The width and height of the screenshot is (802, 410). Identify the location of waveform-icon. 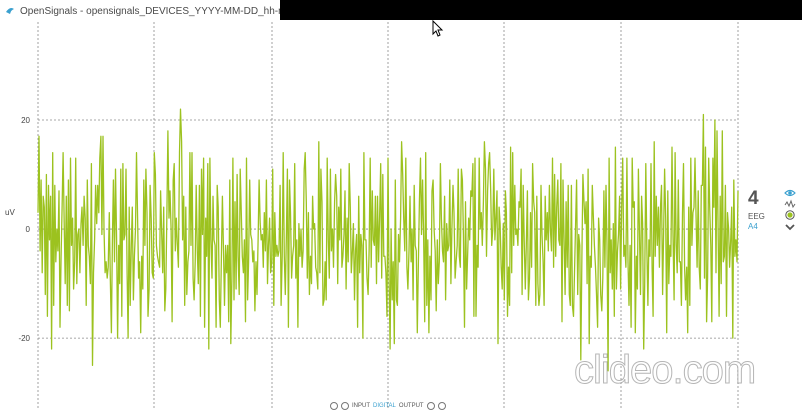
(790, 204).